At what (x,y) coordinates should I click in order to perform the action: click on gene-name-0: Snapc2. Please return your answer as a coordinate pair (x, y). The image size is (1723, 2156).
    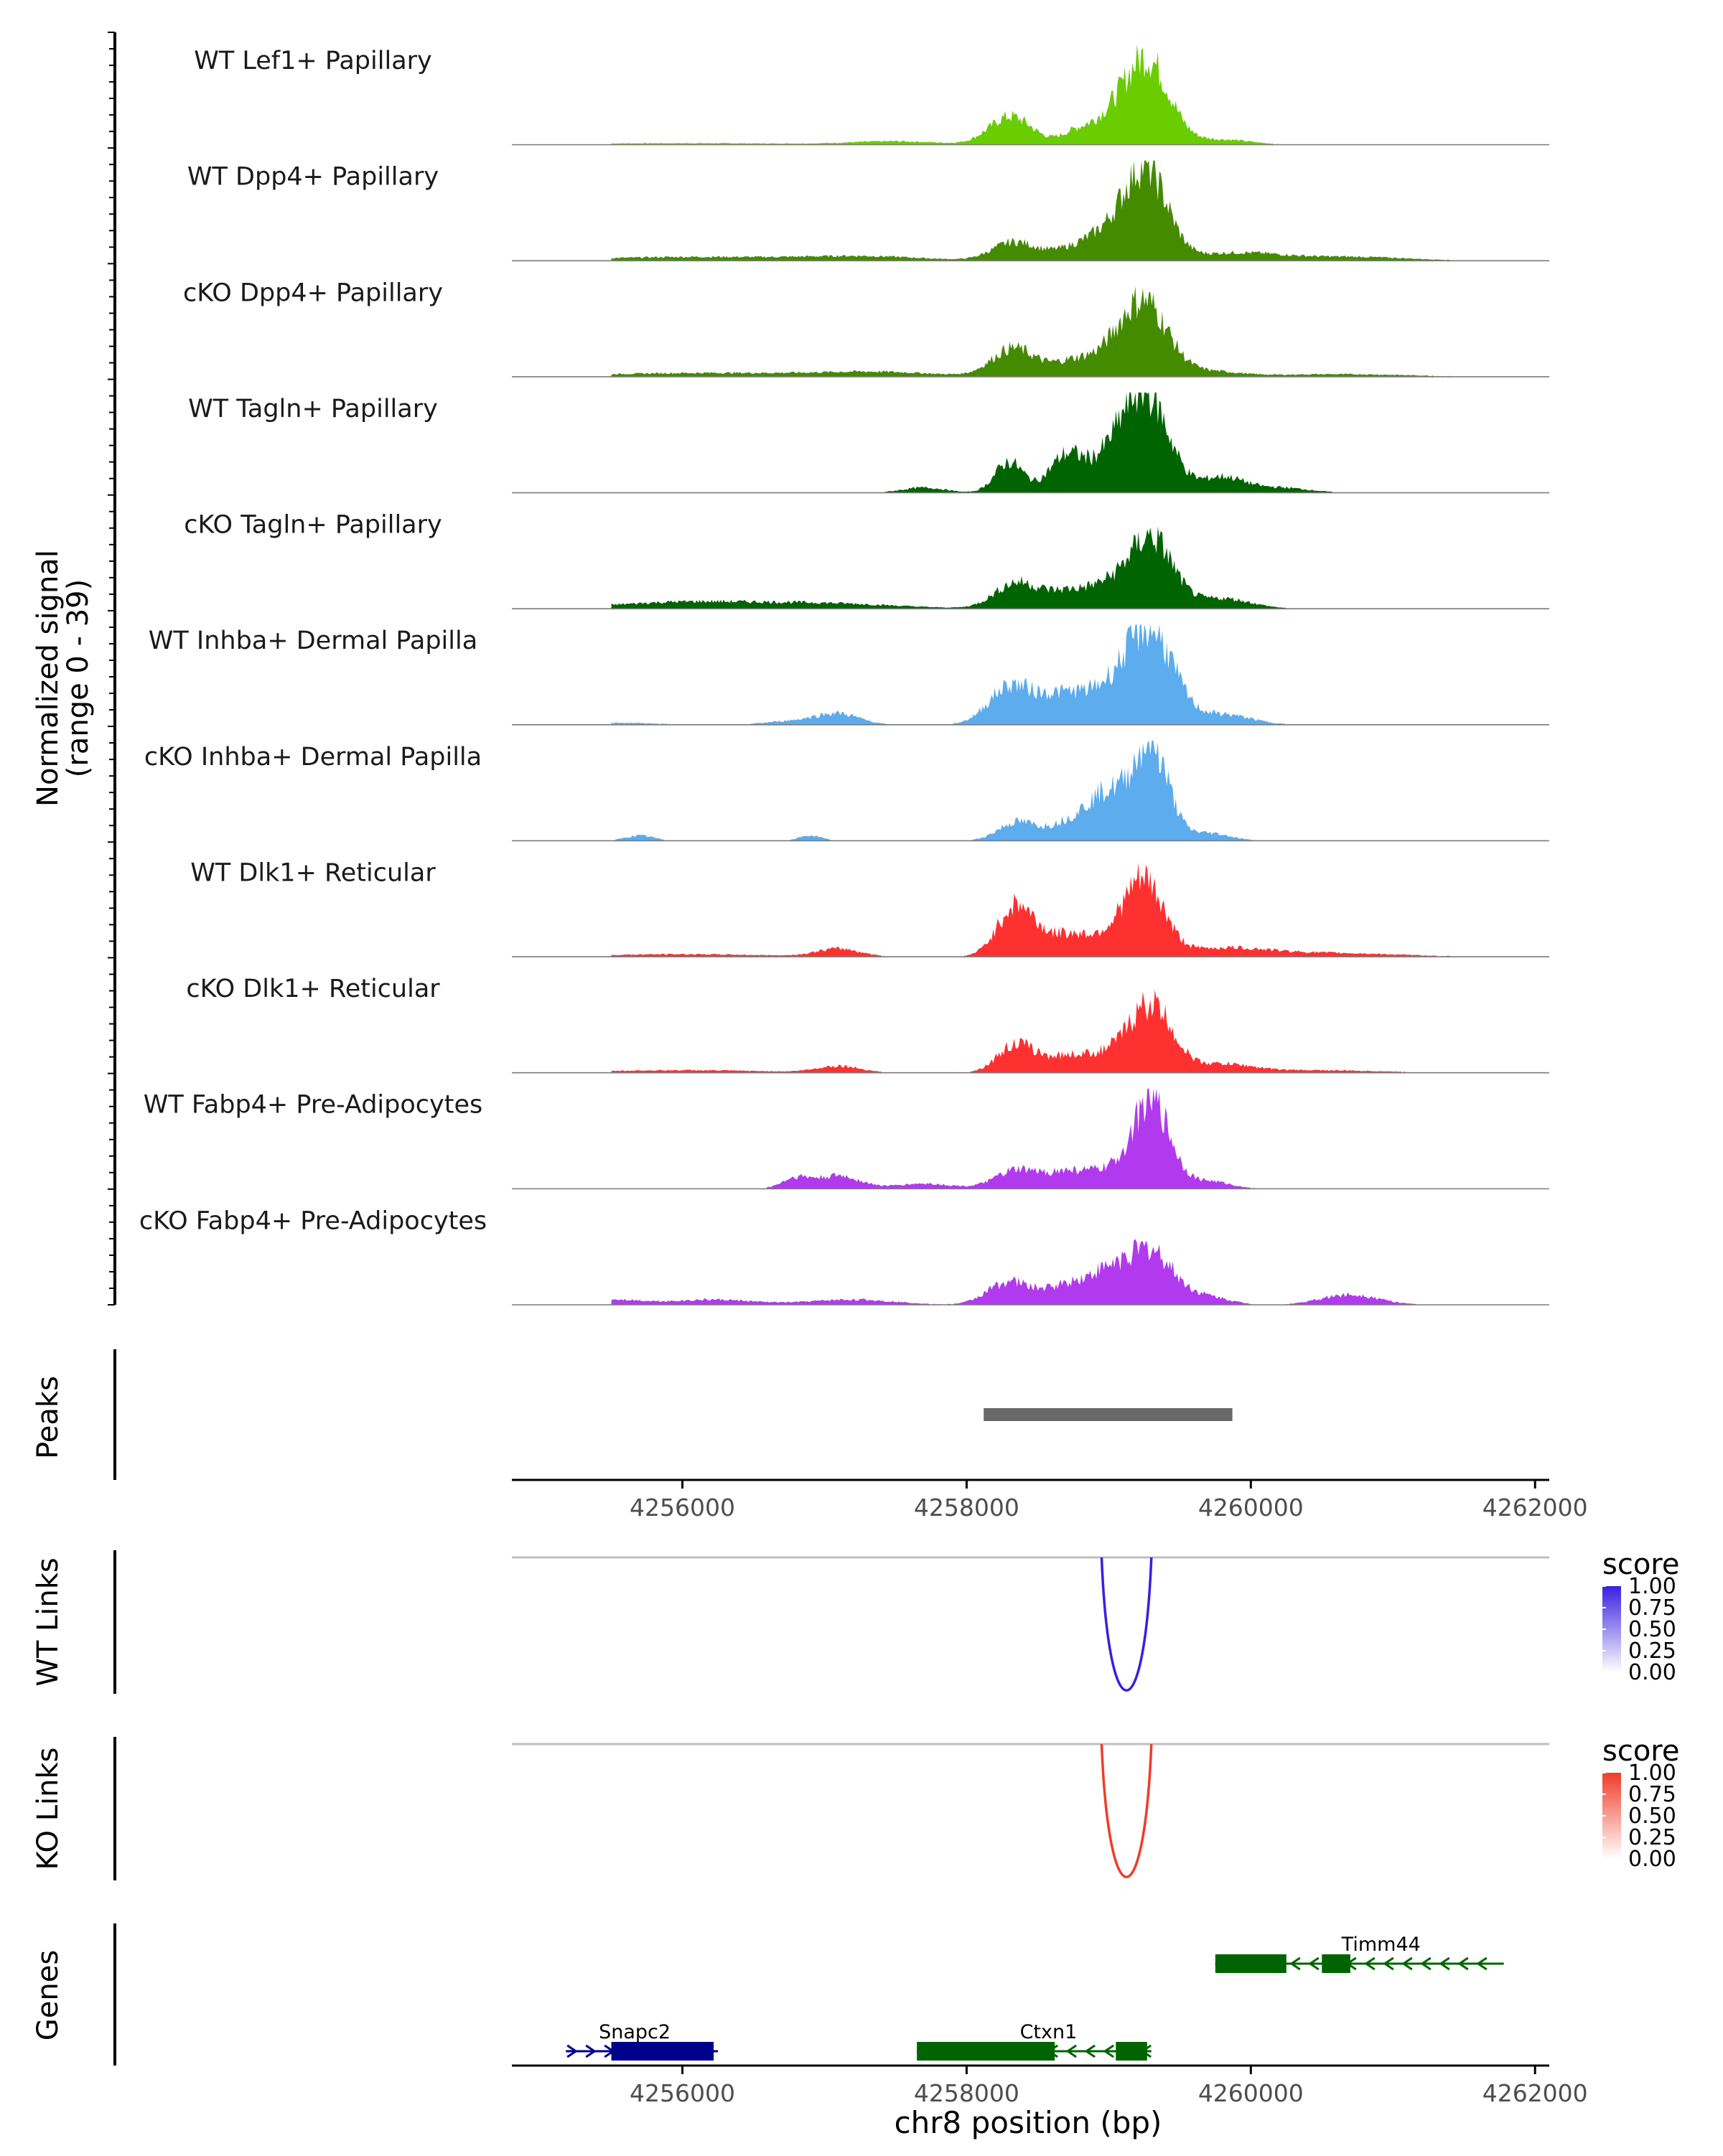
    Looking at the image, I should click on (635, 2032).